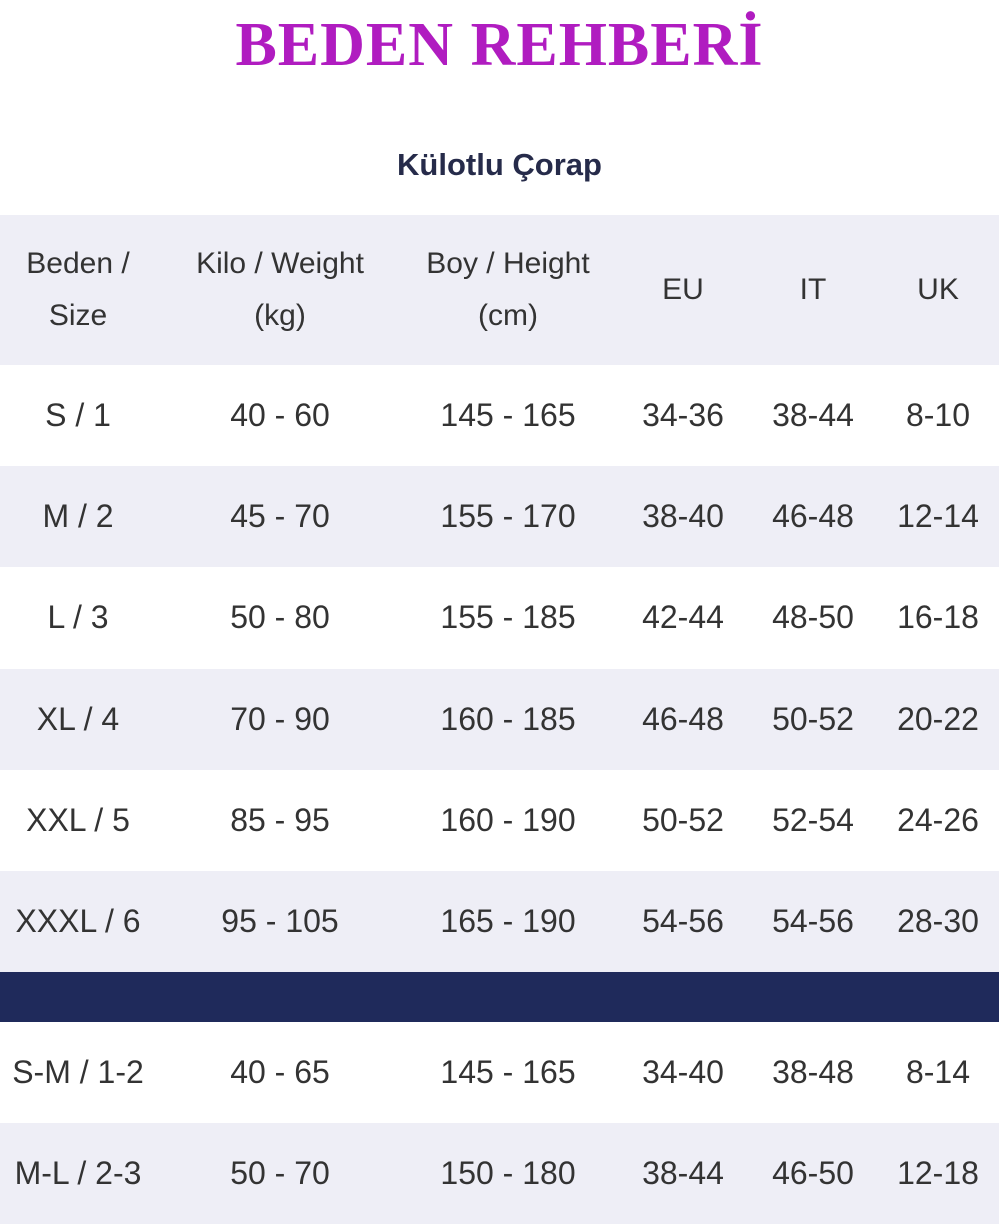 This screenshot has height=1225, width=999. Describe the element at coordinates (813, 1173) in the screenshot. I see `cell: 46-50` at that location.